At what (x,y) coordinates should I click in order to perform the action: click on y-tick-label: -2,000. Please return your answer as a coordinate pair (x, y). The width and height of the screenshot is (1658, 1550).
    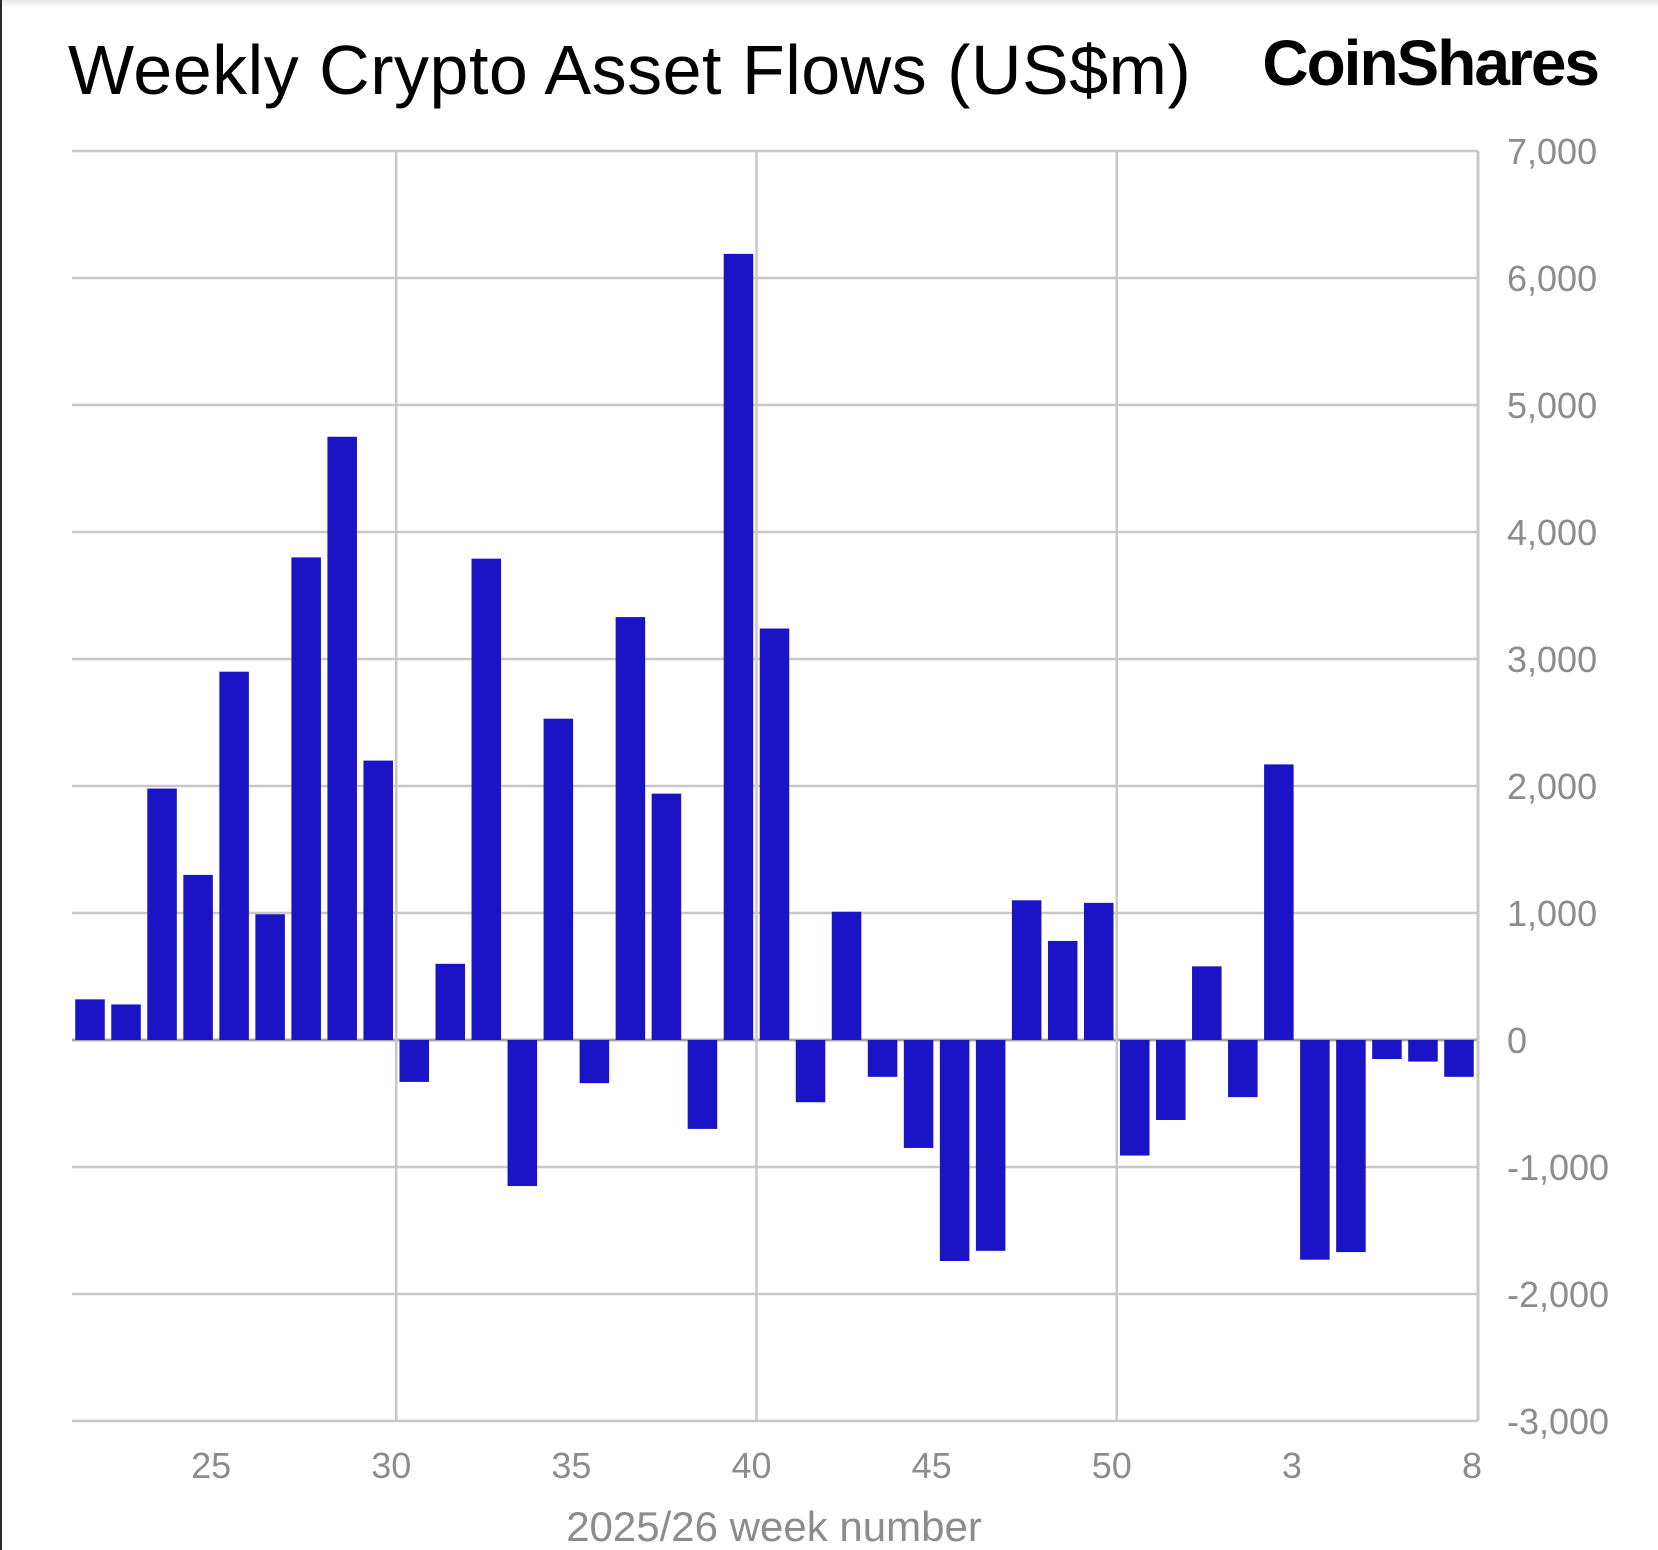
    Looking at the image, I should click on (1558, 1294).